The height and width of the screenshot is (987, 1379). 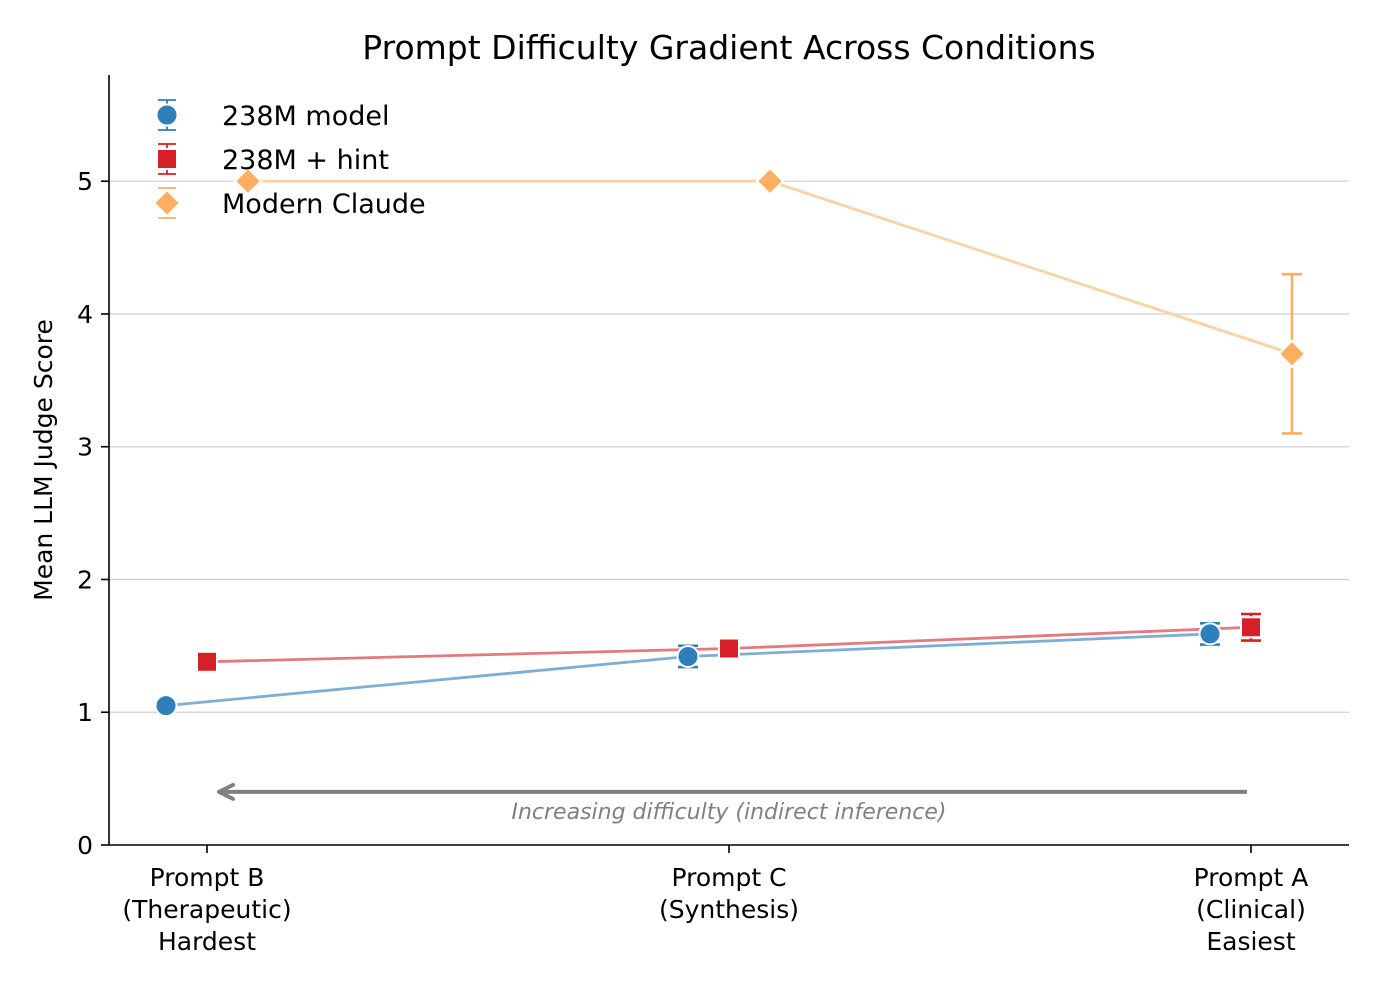 What do you see at coordinates (85, 845) in the screenshot?
I see `y-tick-label: 0` at bounding box center [85, 845].